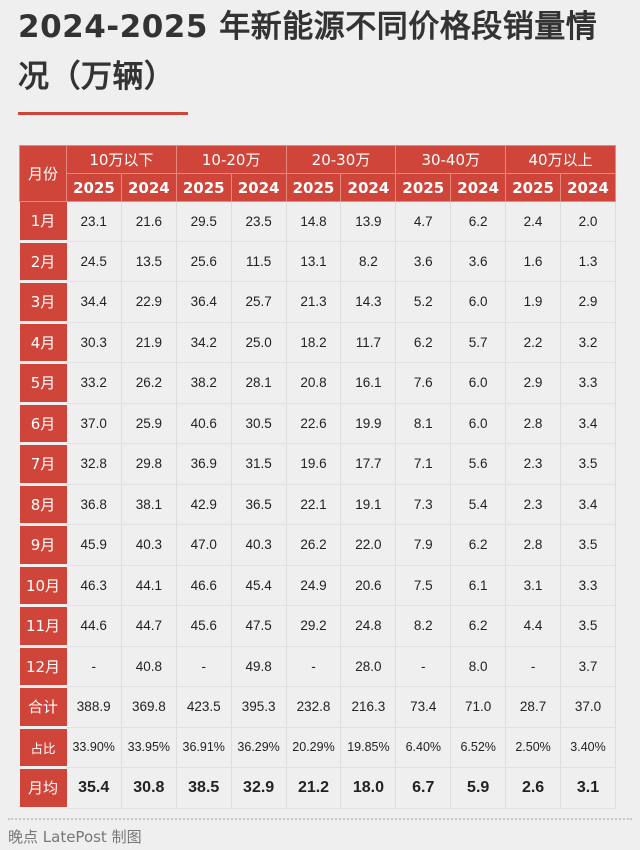 The width and height of the screenshot is (640, 850). What do you see at coordinates (317, 667) in the screenshot?
I see `table-row: 12月 -40.8-49.8-28.0-8.0-3.7` at bounding box center [317, 667].